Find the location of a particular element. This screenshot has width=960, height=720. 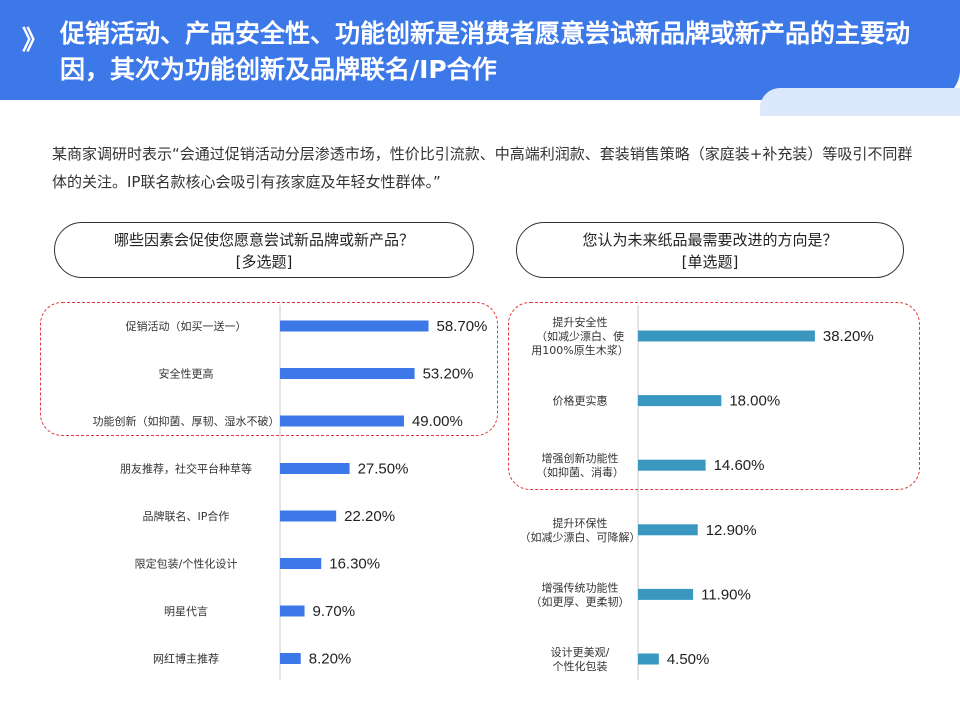

header-banner is located at coordinates (480, 50).